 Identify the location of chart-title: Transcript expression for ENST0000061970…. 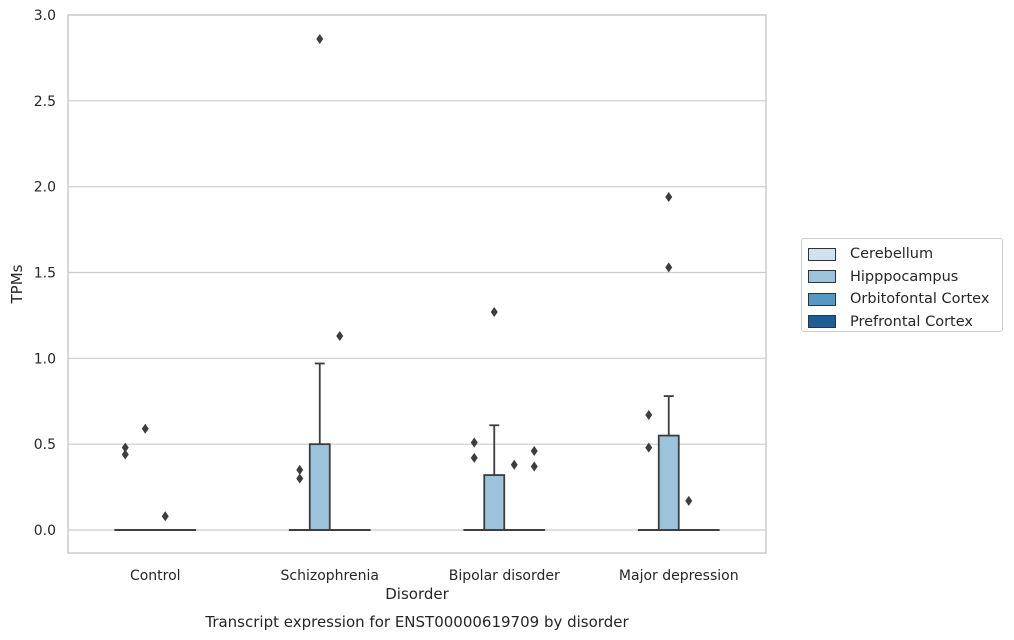
(416, 622).